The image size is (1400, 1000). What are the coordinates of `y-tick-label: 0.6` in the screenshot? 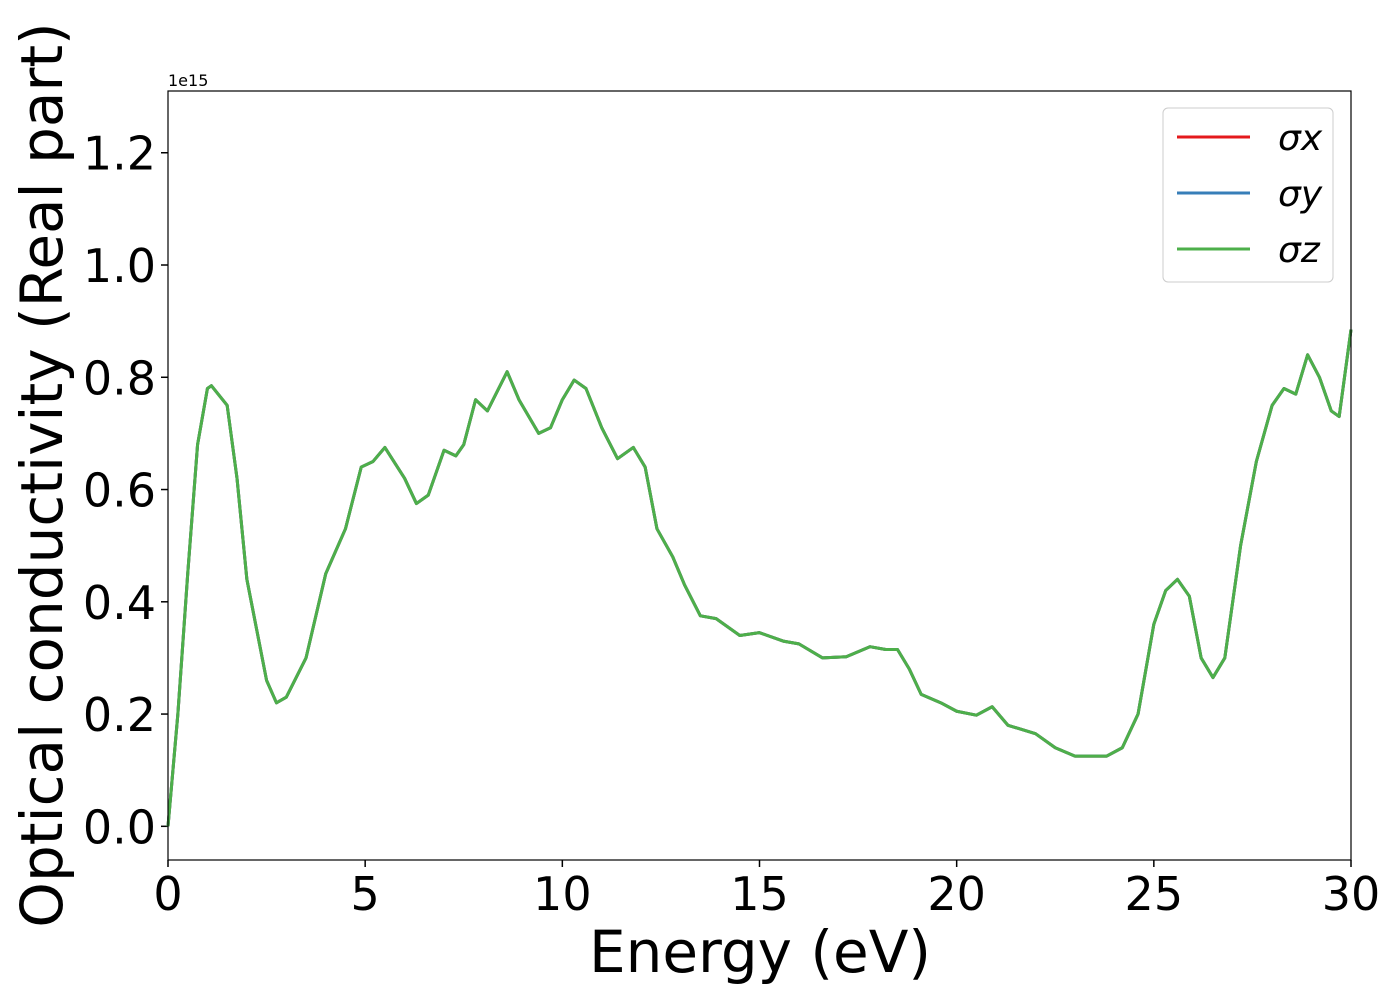 It's located at (119, 491).